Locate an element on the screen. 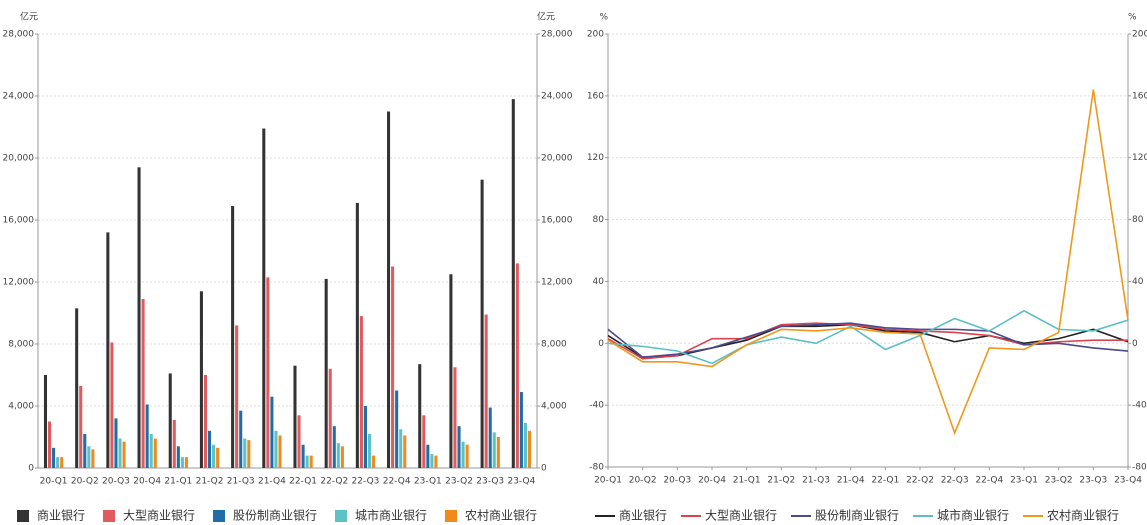 The image size is (1147, 525). y2-tick-label: -40 is located at coordinates (1139, 406).